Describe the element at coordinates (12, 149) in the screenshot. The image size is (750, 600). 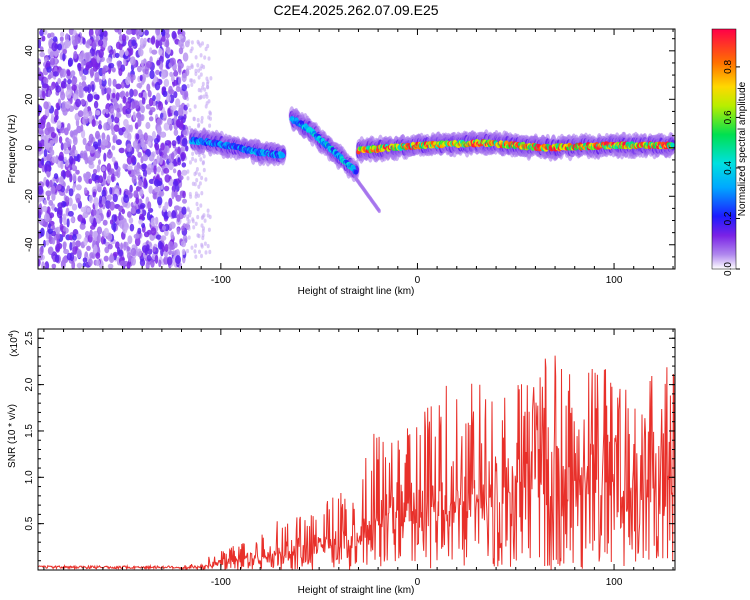
I see `spectrogram-ylabel: Frequency (Hz)` at that location.